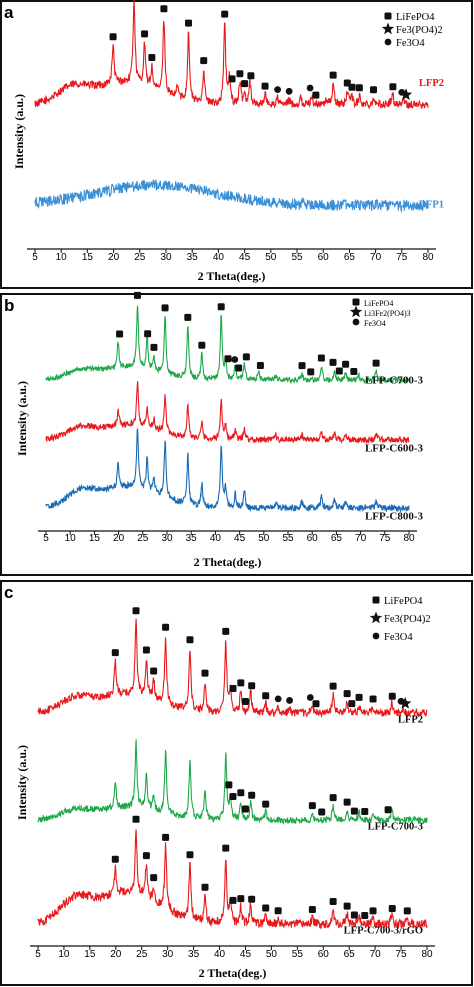 This screenshot has height=987, width=474. I want to click on series-label: LFP-C700-3/rGO, so click(383, 931).